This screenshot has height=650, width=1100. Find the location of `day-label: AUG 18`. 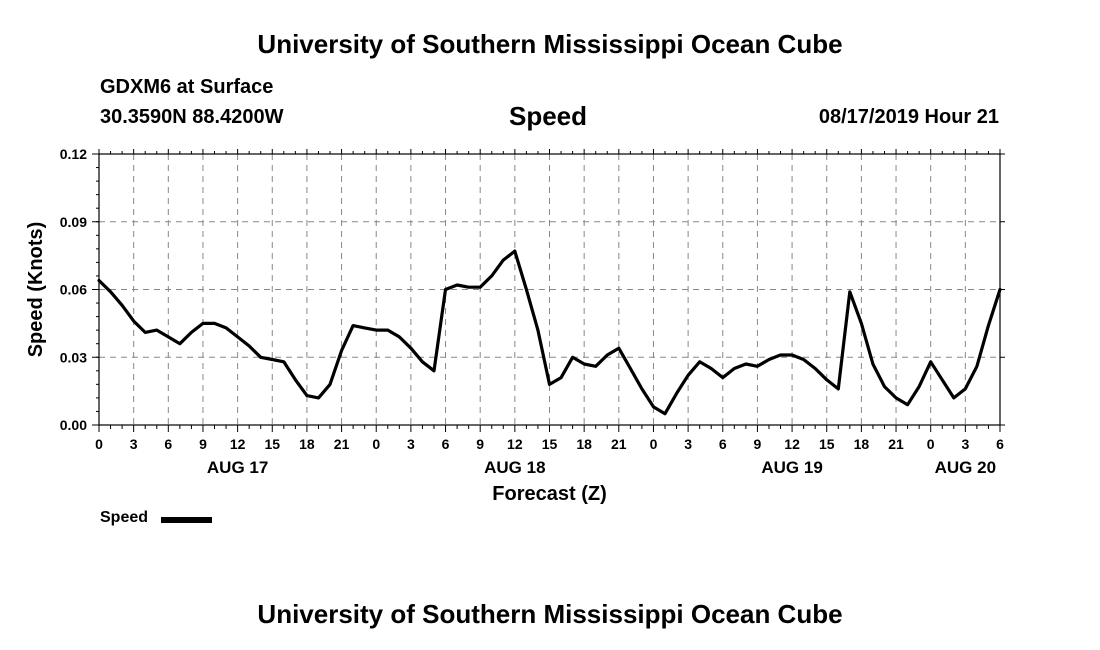

day-label: AUG 18 is located at coordinates (514, 467).